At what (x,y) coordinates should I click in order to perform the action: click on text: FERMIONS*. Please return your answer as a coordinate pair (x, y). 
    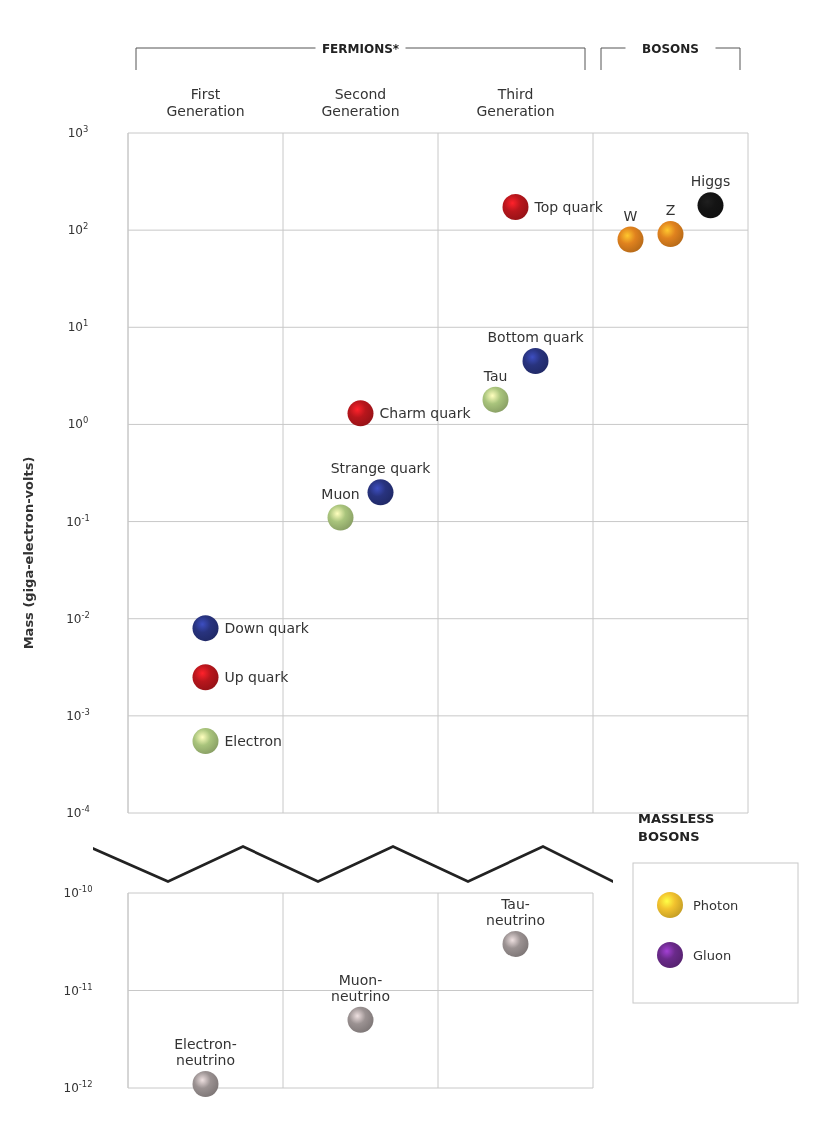
    Looking at the image, I should click on (360, 49).